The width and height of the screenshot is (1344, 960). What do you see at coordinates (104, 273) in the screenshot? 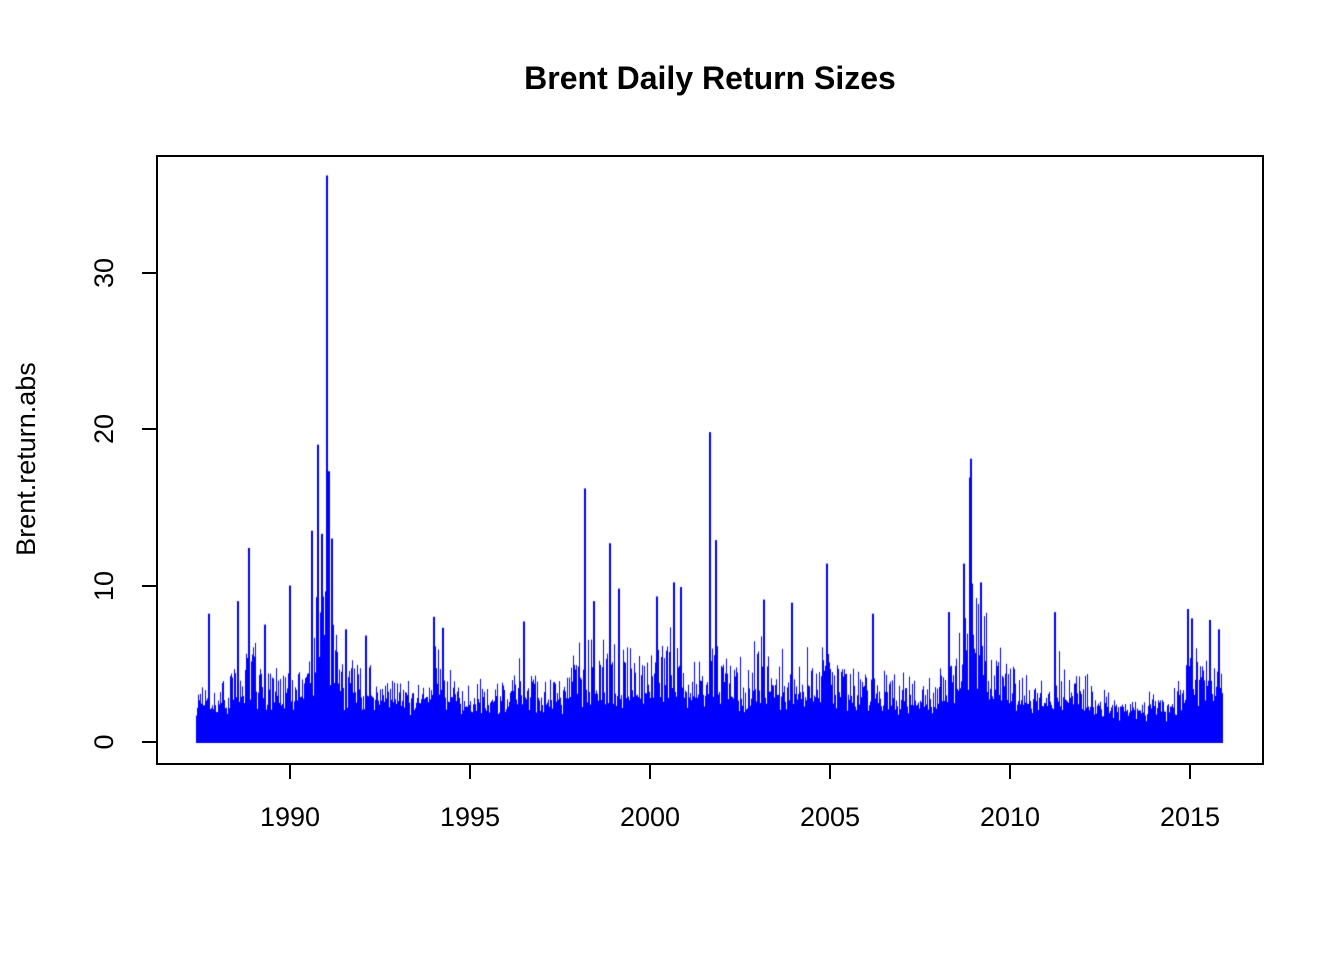
I see `y-axis-tick-label: 30` at bounding box center [104, 273].